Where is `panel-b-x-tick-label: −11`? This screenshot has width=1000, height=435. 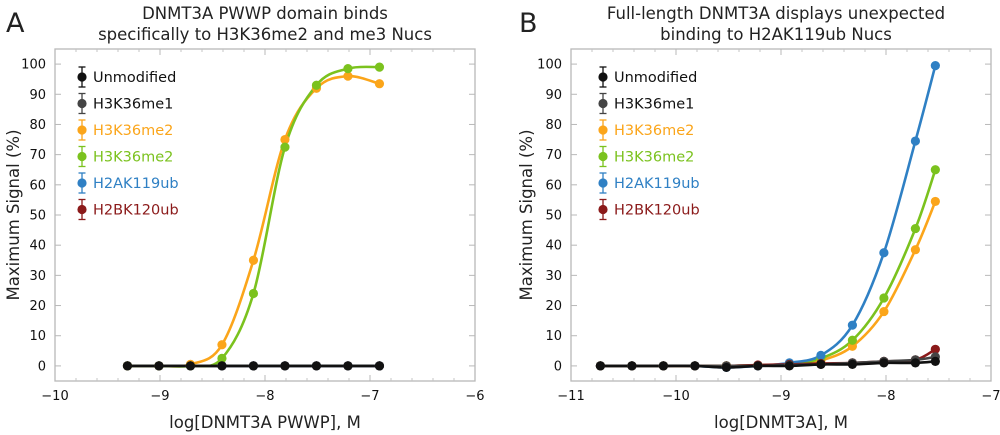
panel-b-x-tick-label: −11 is located at coordinates (570, 396).